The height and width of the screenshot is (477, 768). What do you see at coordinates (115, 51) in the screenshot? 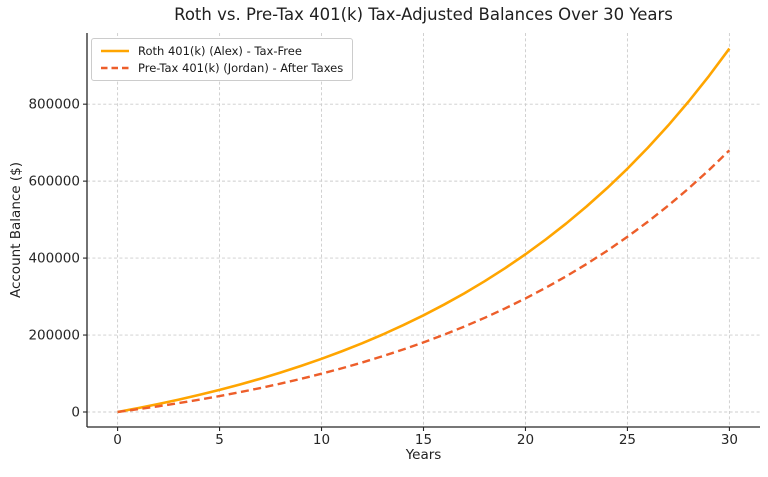
I see `roth-line-swatch` at bounding box center [115, 51].